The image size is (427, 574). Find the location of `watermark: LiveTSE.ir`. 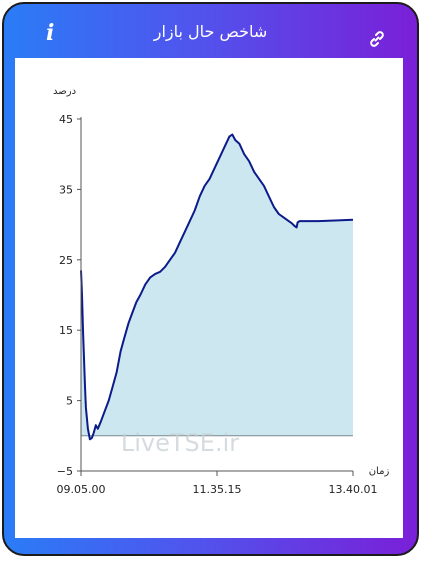

watermark: LiveTSE.ir is located at coordinates (180, 443).